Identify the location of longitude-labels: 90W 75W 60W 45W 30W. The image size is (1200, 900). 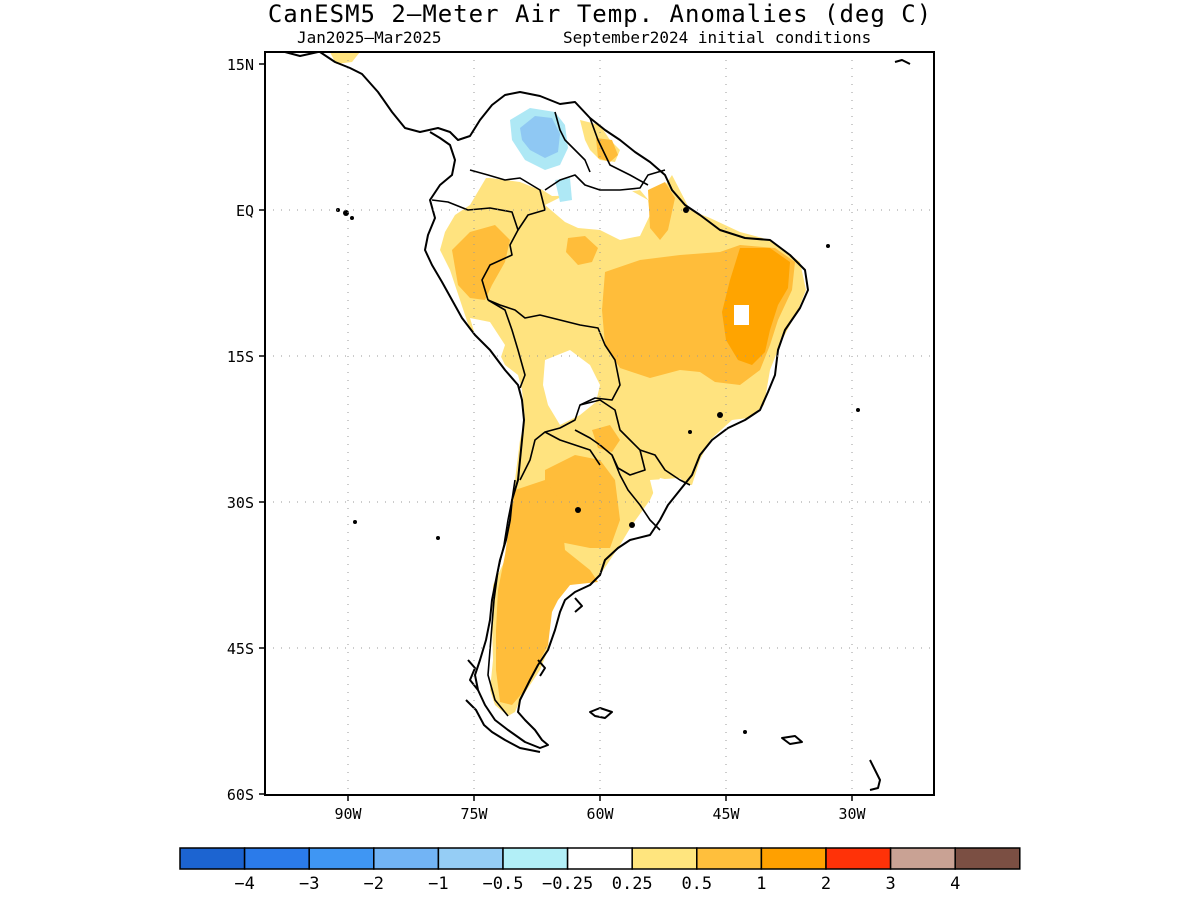
(600, 814).